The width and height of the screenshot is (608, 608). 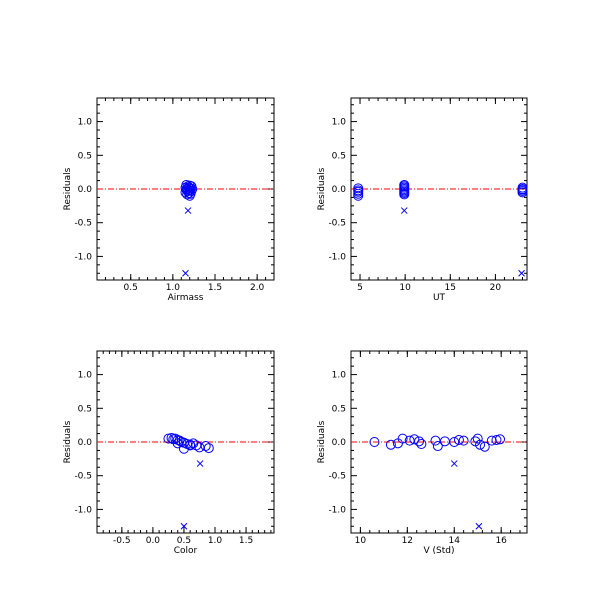 What do you see at coordinates (68, 188) in the screenshot?
I see `y-axis-label-airmass: Residuals` at bounding box center [68, 188].